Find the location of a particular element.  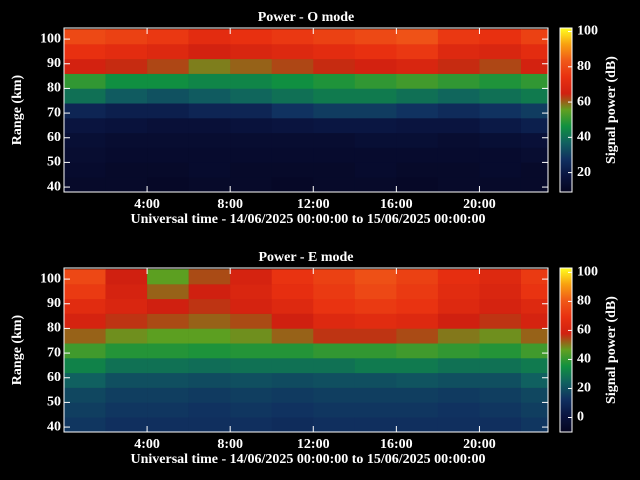

y-tick-label: 60 is located at coordinates (54, 377).